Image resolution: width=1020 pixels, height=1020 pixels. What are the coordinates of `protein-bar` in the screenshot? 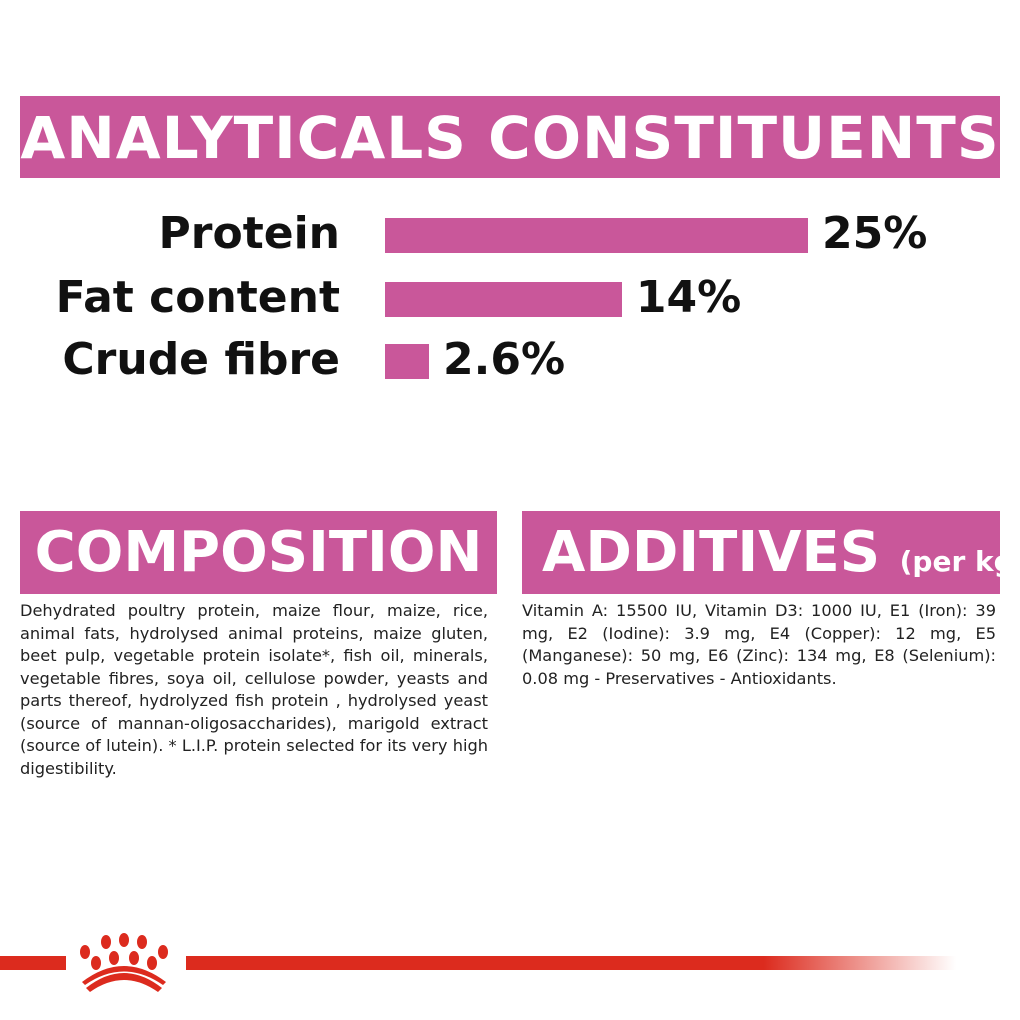 It's located at (596, 235).